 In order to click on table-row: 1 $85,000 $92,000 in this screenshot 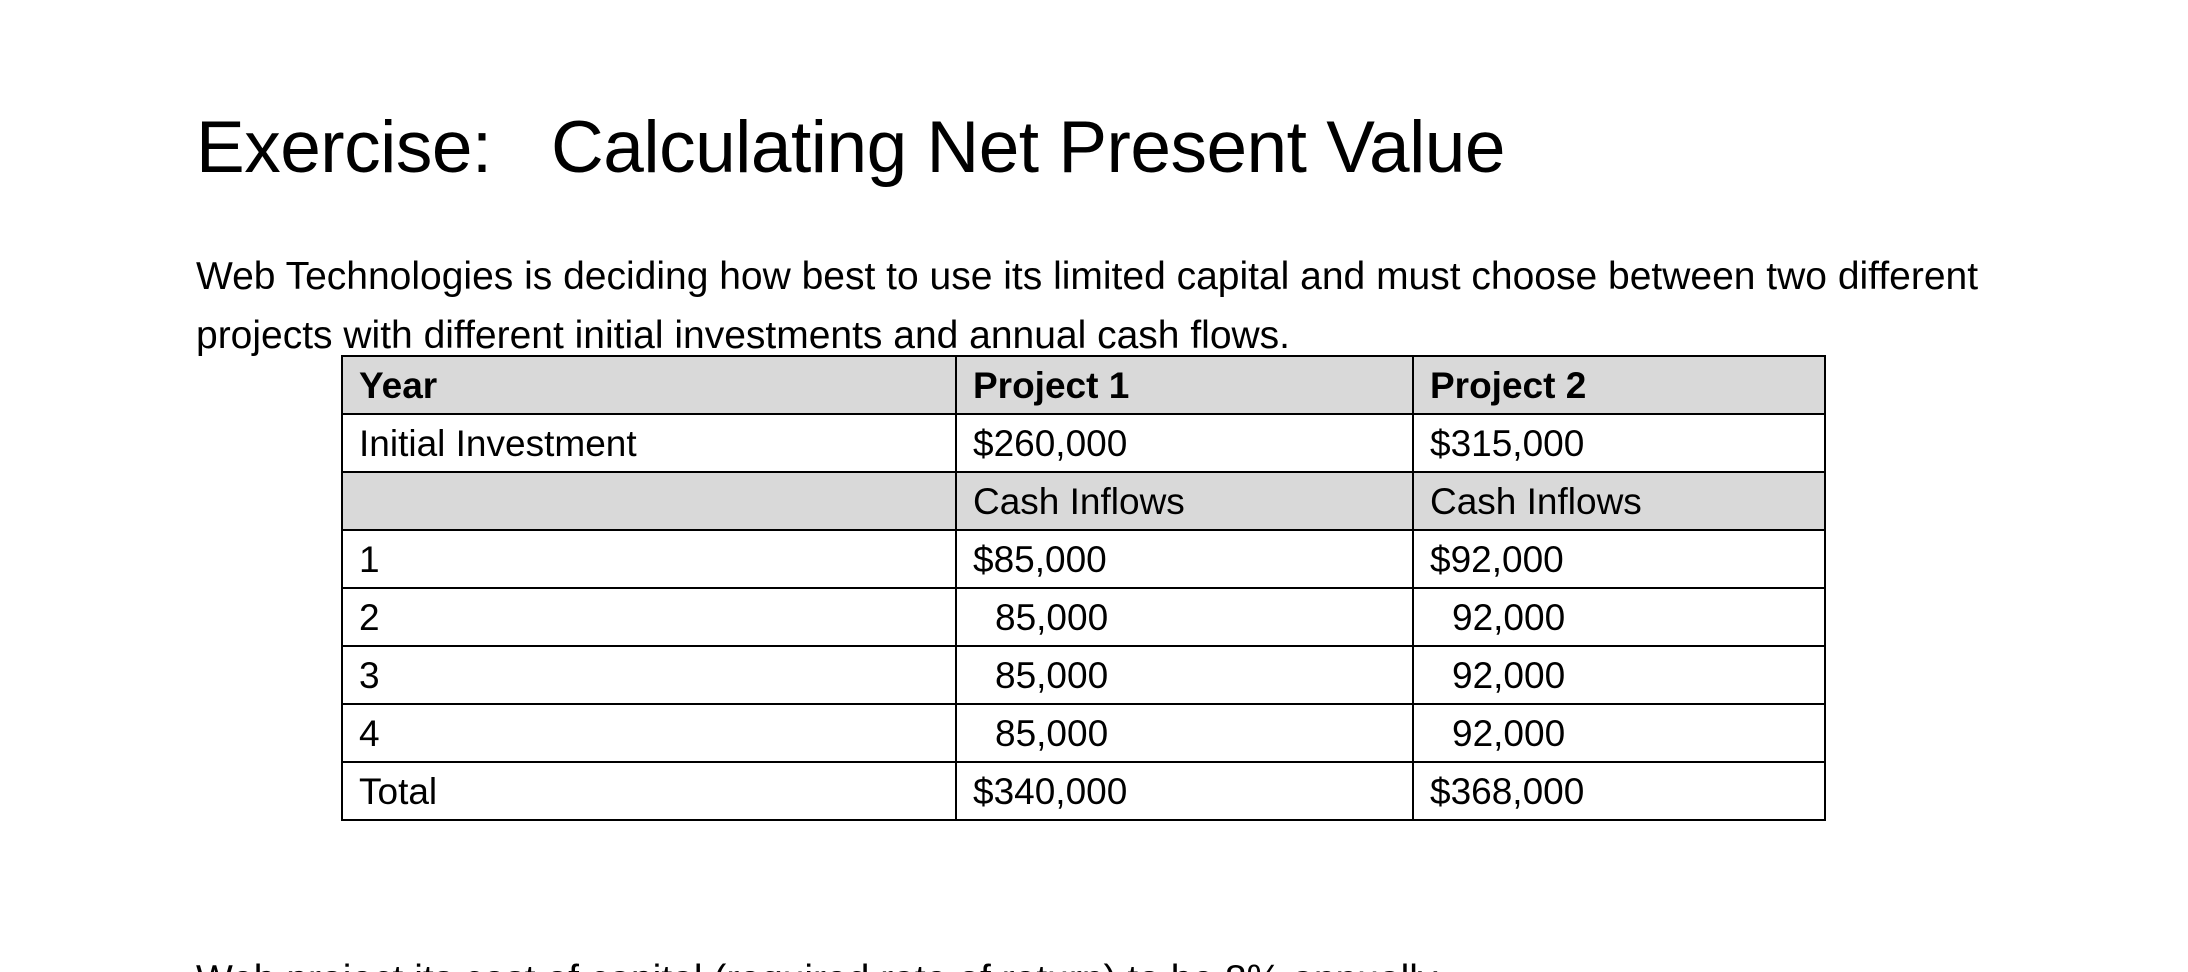, I will do `click(1083, 559)`.